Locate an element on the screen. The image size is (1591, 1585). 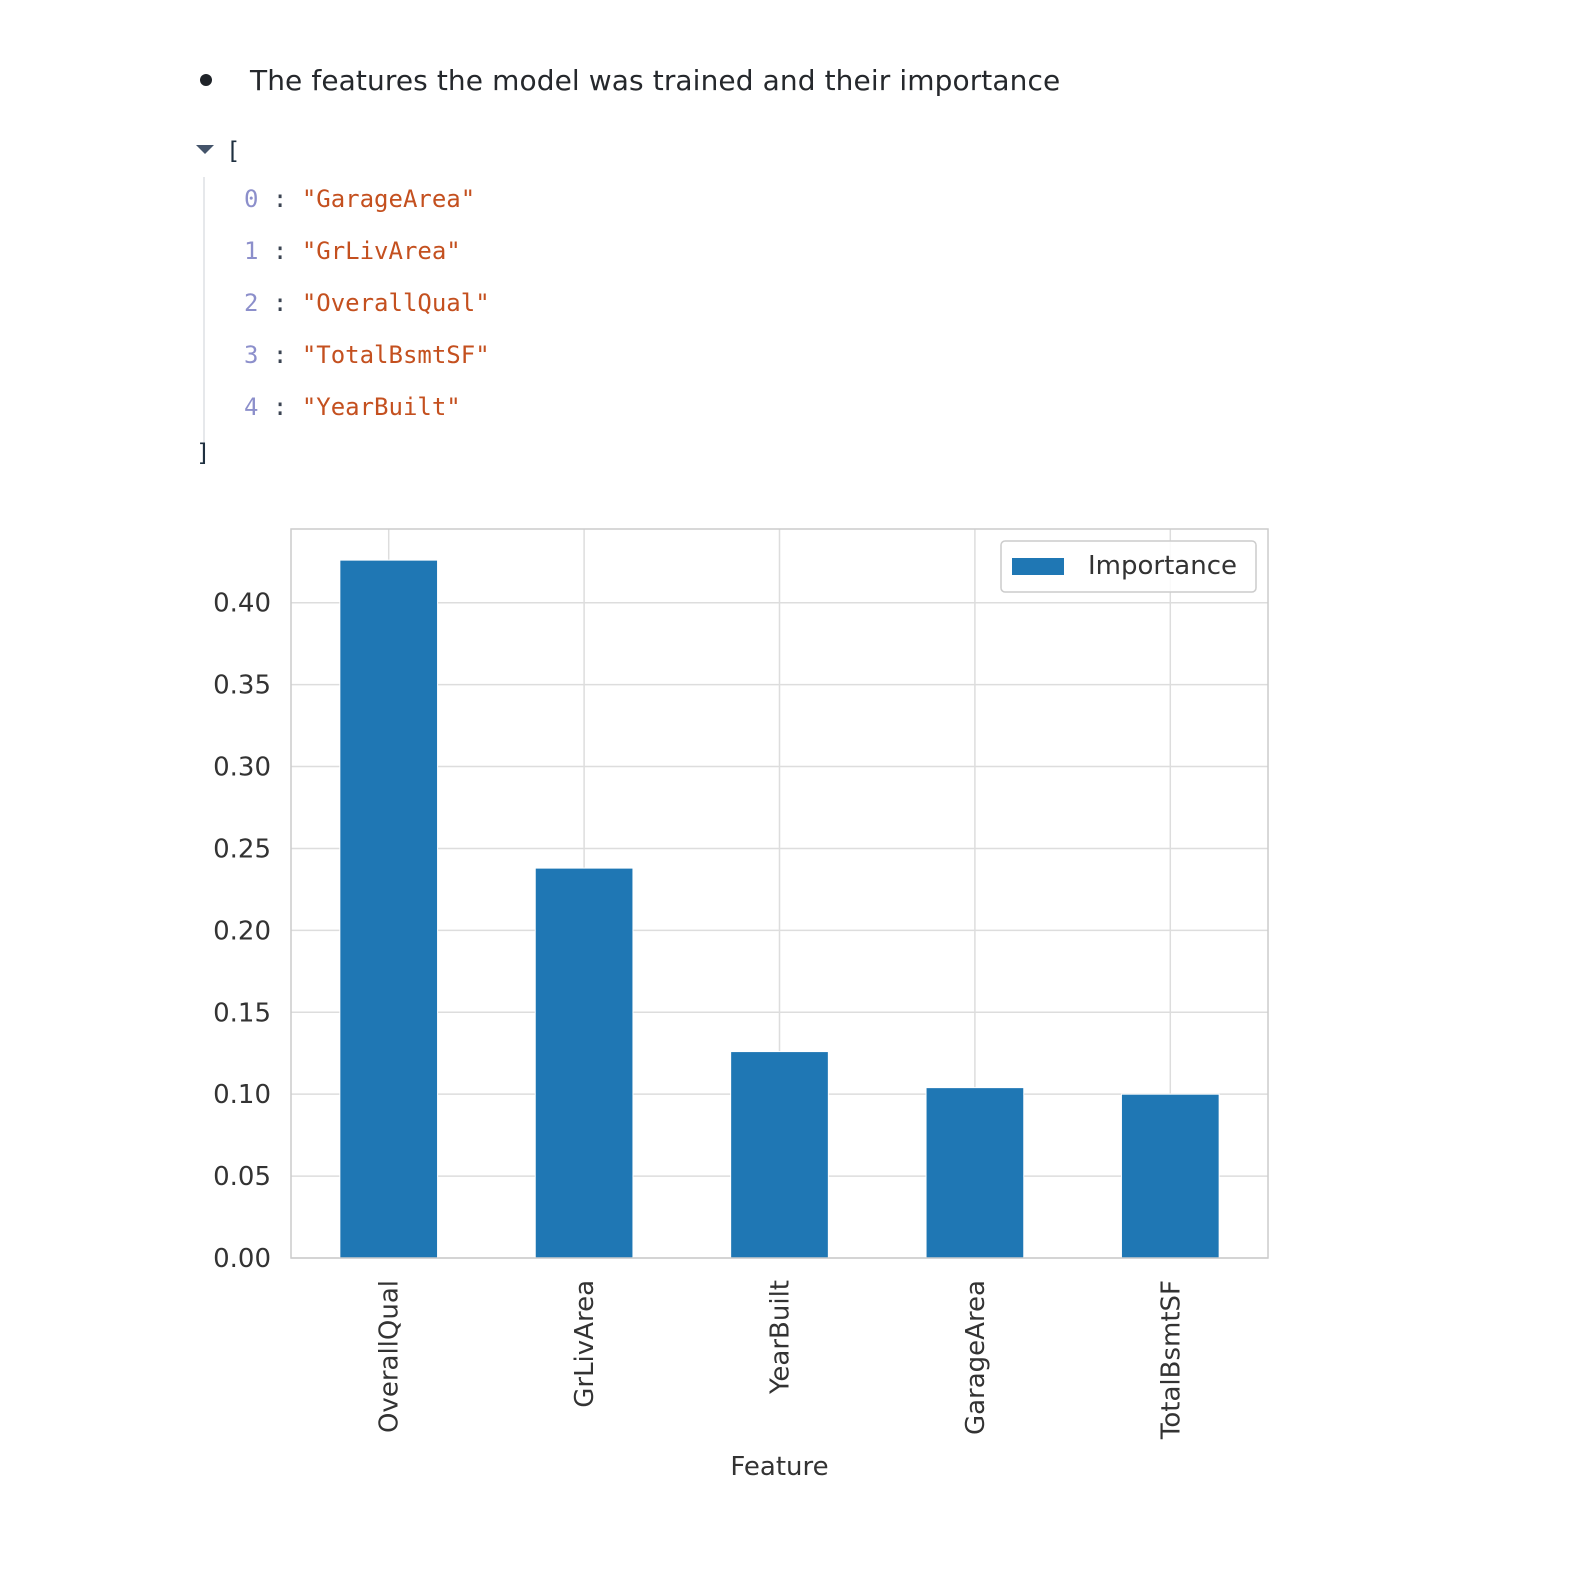
legend-box is located at coordinates (1128, 566).